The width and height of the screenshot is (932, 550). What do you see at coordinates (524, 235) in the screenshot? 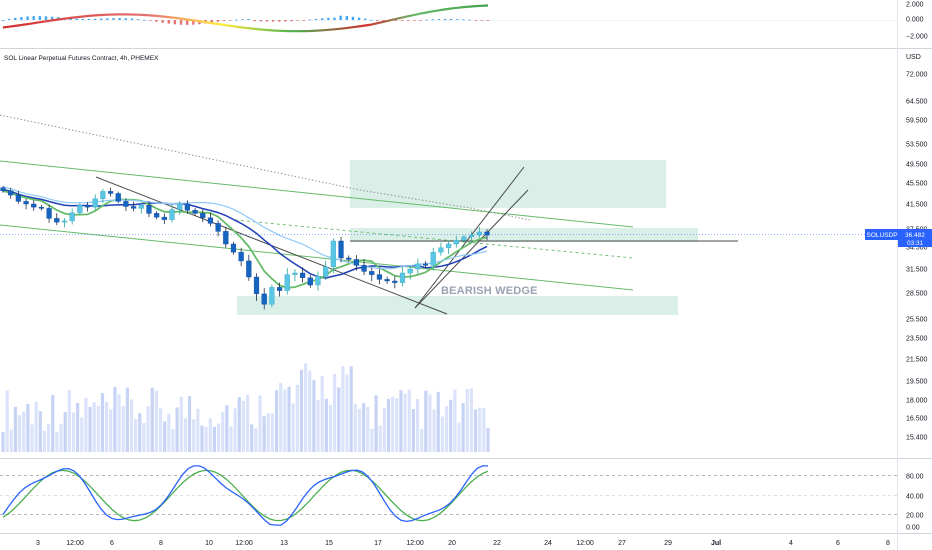
I see `current-zone` at bounding box center [524, 235].